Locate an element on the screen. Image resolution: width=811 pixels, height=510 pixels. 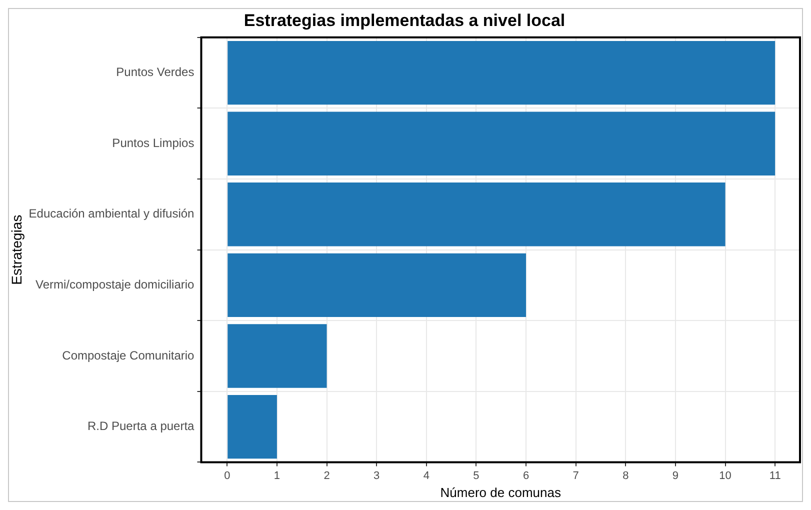
x-tick-label: 5 is located at coordinates (476, 476).